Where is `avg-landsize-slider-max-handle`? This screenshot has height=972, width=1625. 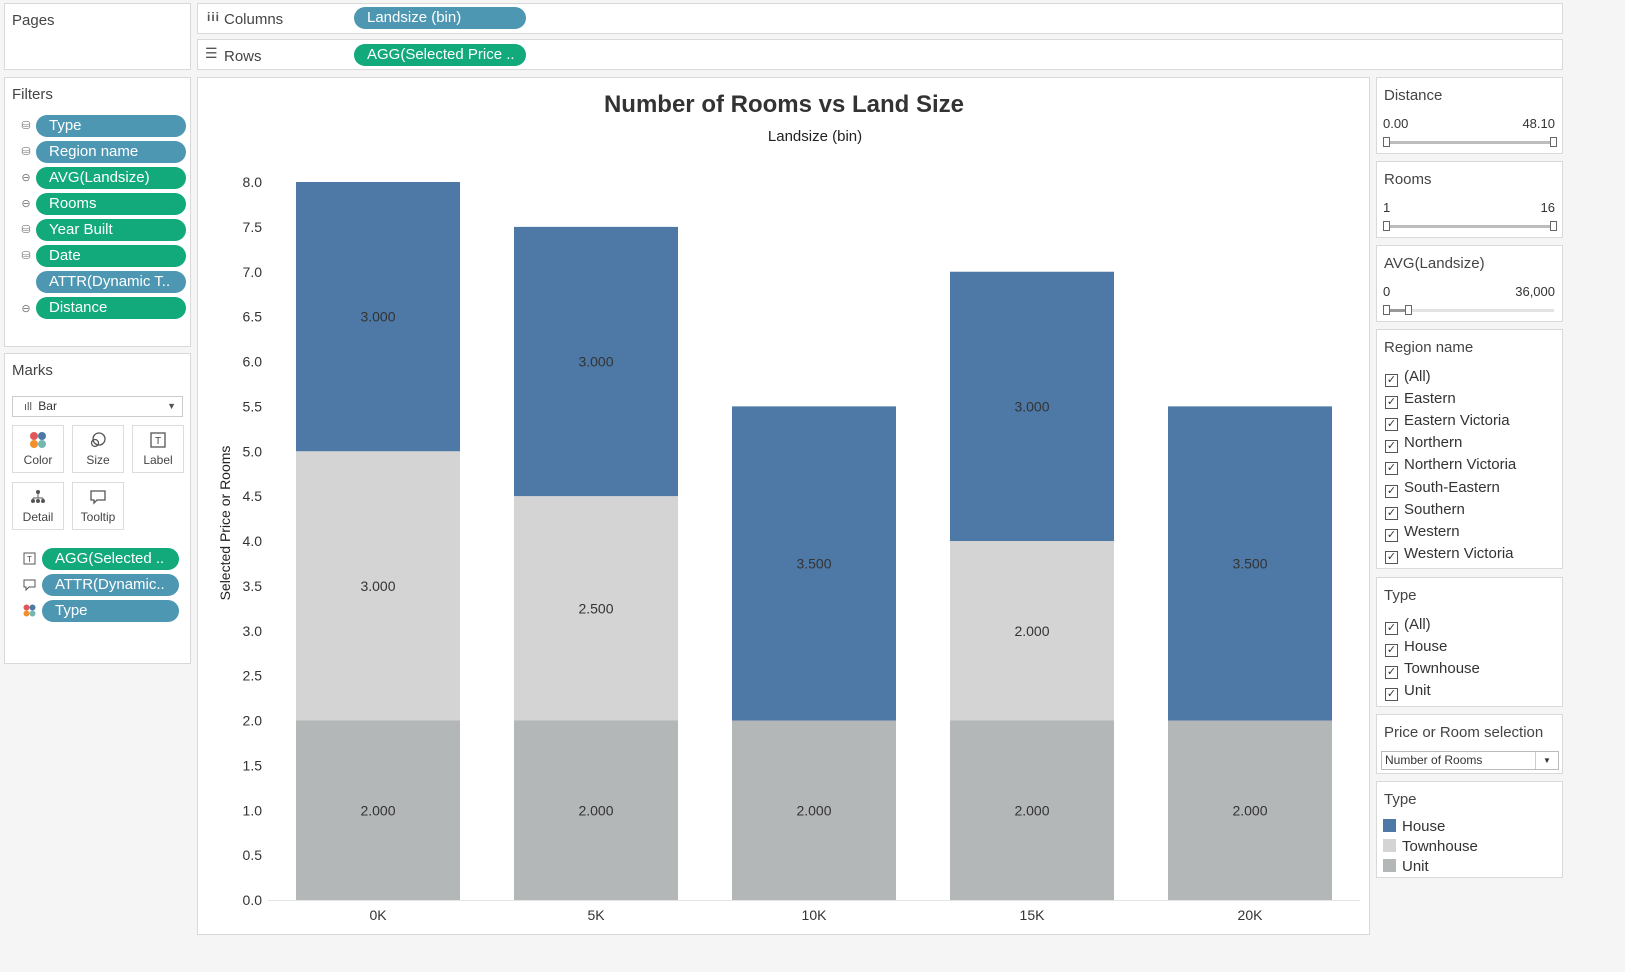 avg-landsize-slider-max-handle is located at coordinates (1408, 310).